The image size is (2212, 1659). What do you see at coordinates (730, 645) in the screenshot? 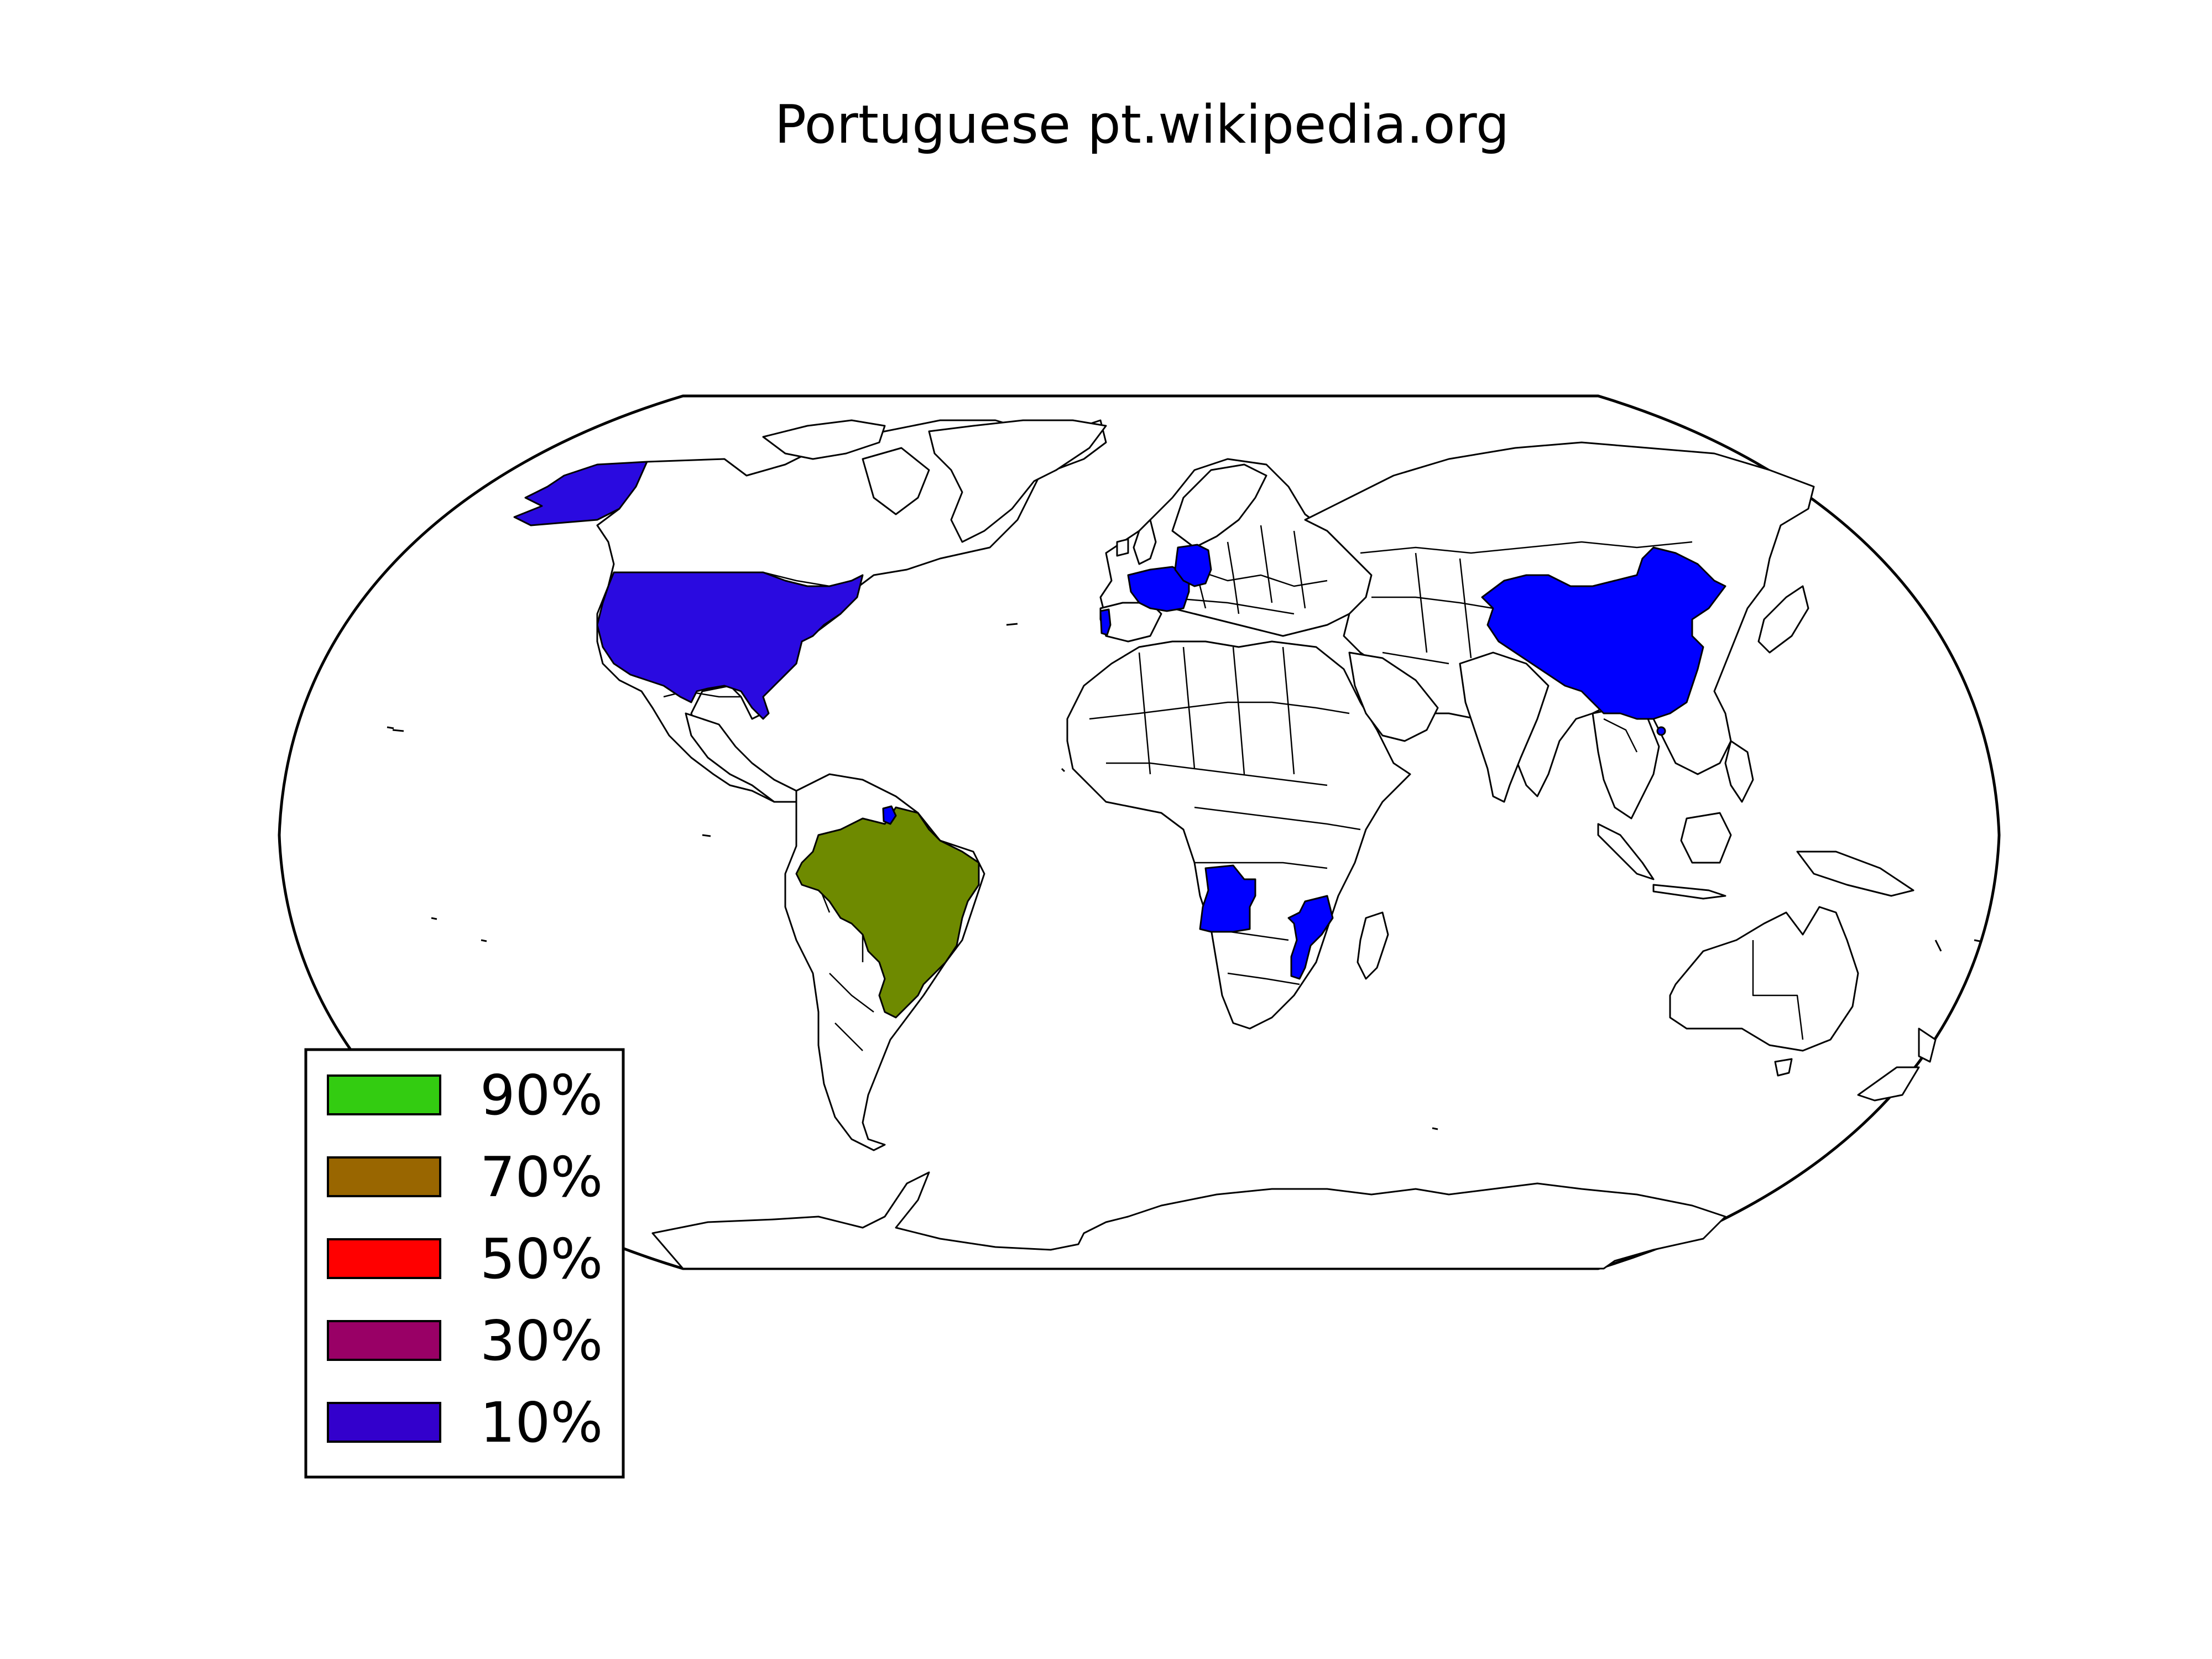
I see `country-united-states` at bounding box center [730, 645].